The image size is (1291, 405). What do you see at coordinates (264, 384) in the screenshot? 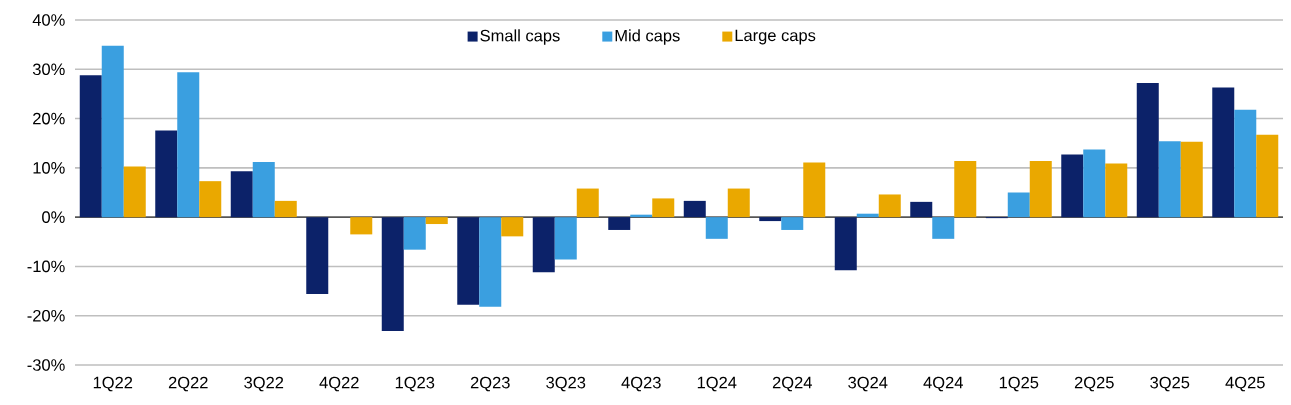
I see `x-tick-label: 3Q22` at bounding box center [264, 384].